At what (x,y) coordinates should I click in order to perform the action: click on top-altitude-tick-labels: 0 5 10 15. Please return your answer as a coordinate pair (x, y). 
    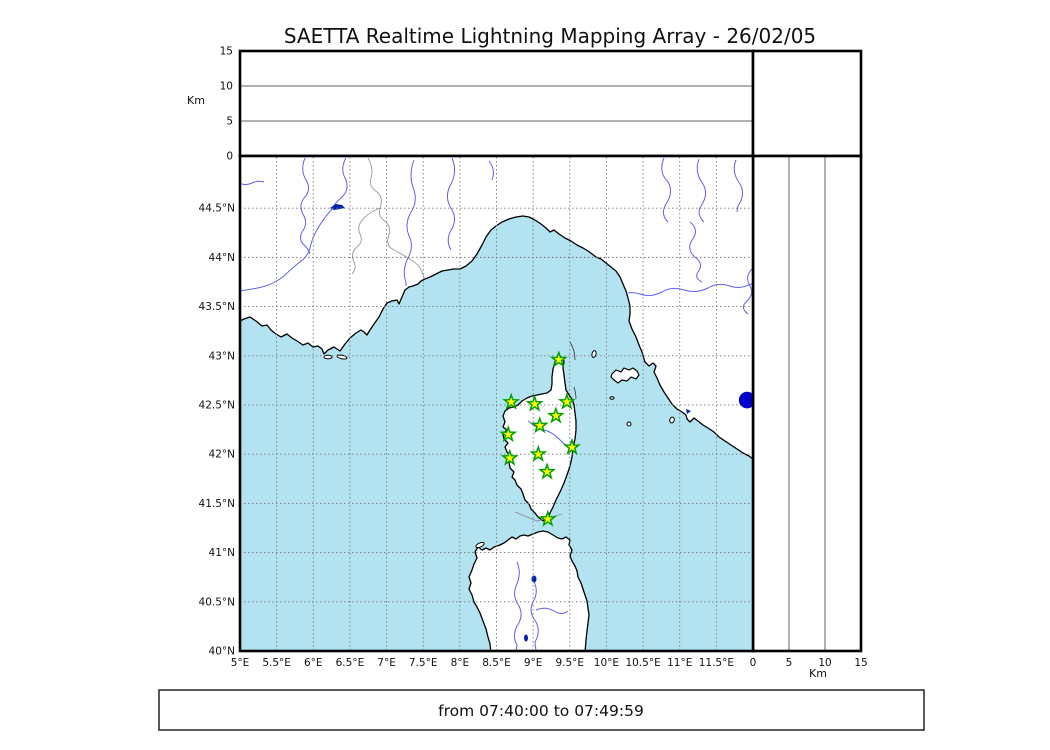
    Looking at the image, I should click on (226, 104).